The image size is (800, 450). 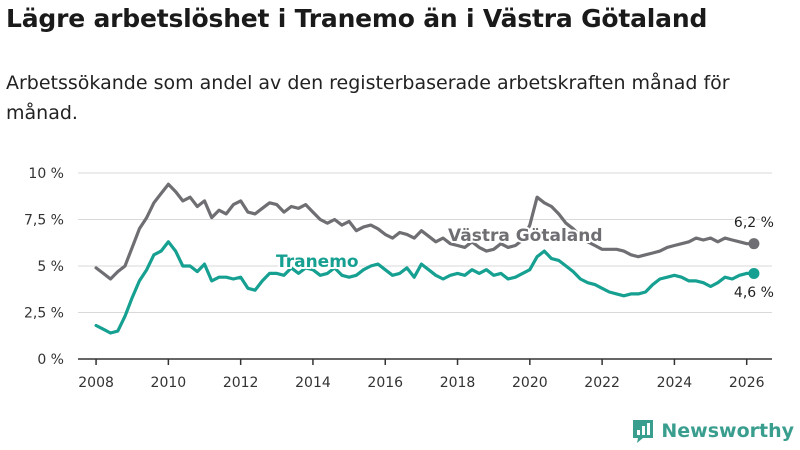 What do you see at coordinates (643, 431) in the screenshot?
I see `newsworthy-icon` at bounding box center [643, 431].